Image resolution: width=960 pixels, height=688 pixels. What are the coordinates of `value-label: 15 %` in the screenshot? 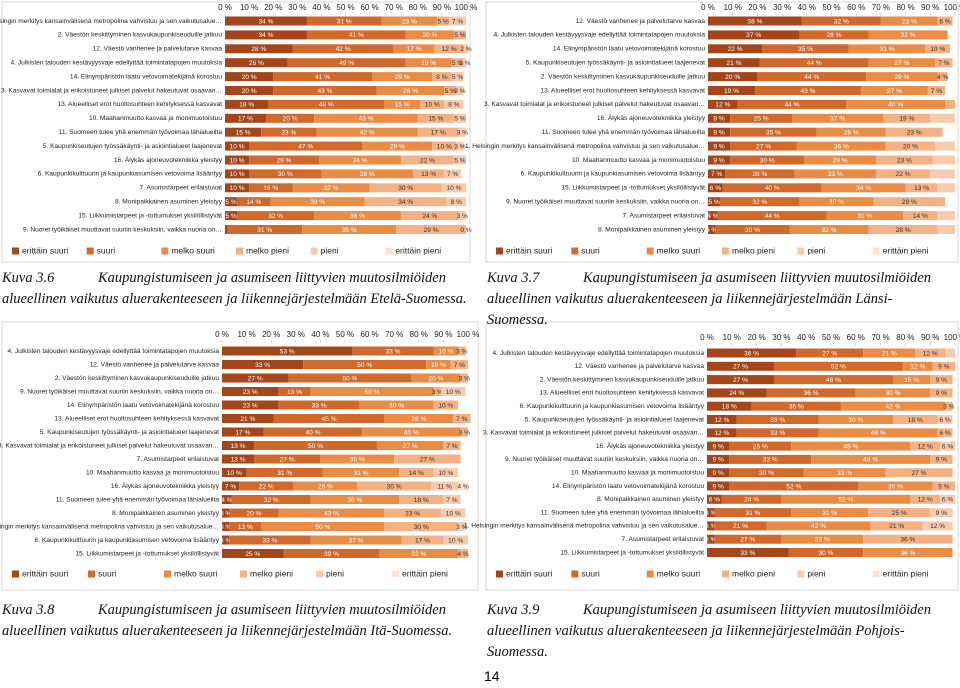 It's located at (435, 119).